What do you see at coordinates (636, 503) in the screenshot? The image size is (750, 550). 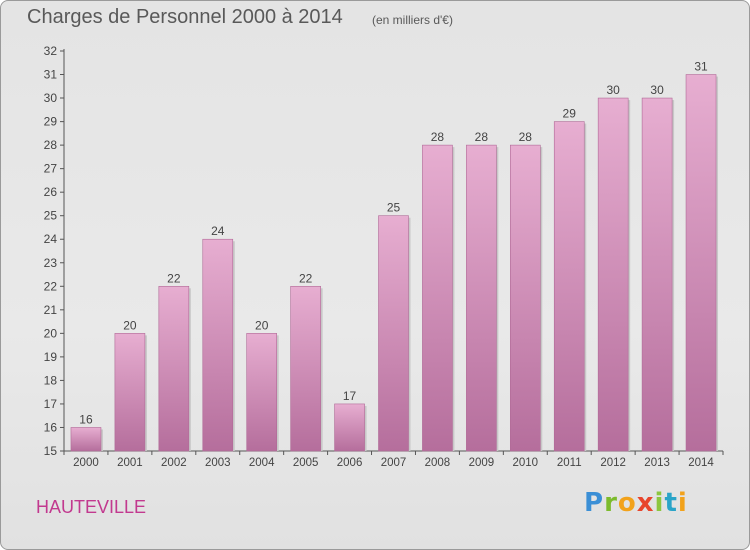 I see `proxiti-logo: Proxiti` at bounding box center [636, 503].